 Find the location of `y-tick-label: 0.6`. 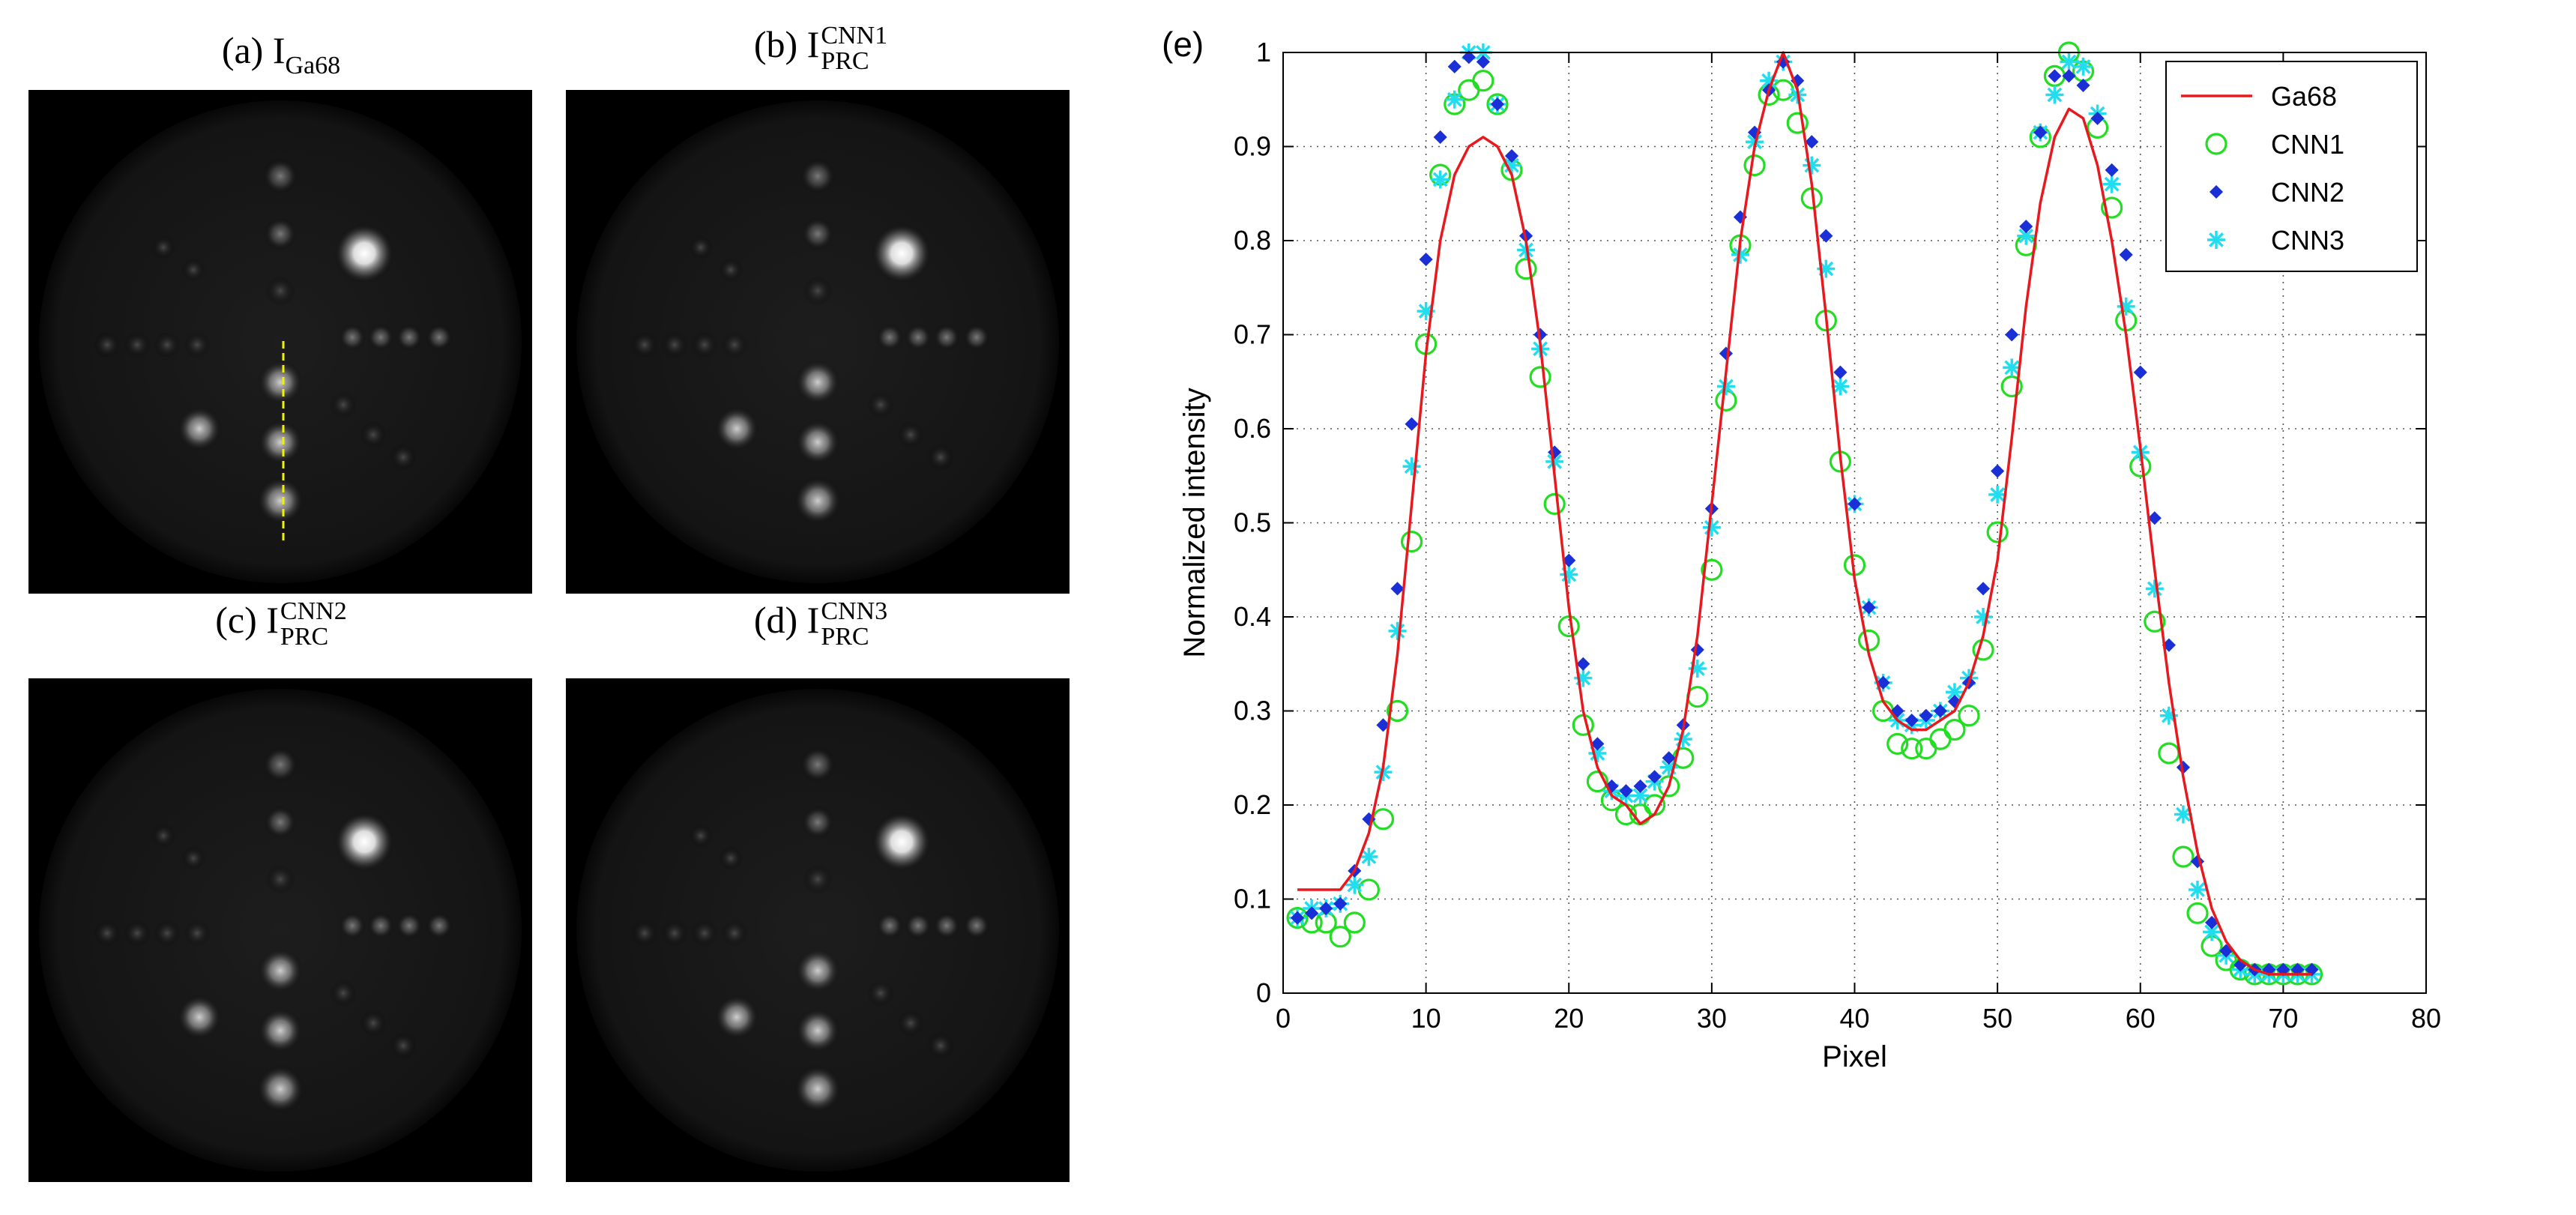

y-tick-label: 0.6 is located at coordinates (1252, 428).